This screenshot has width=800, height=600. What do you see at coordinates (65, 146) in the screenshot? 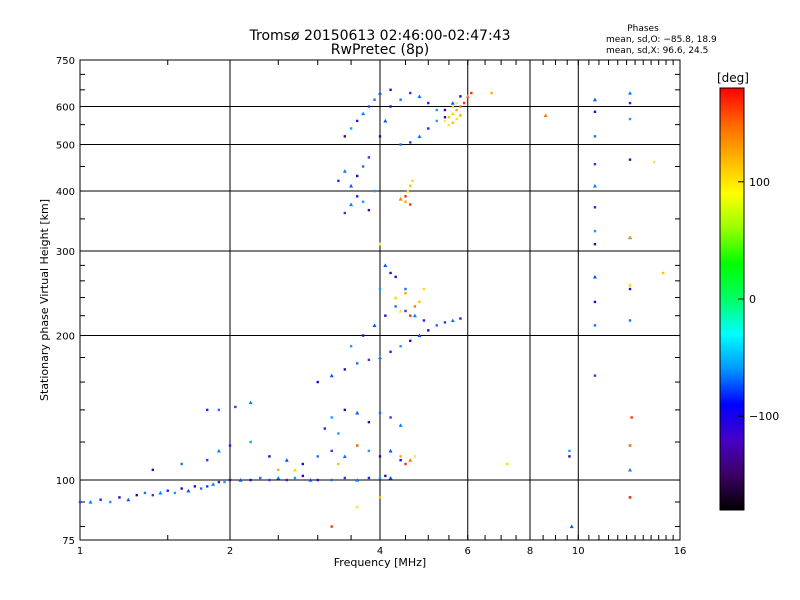
I see `y-tick-label: 500` at bounding box center [65, 146].